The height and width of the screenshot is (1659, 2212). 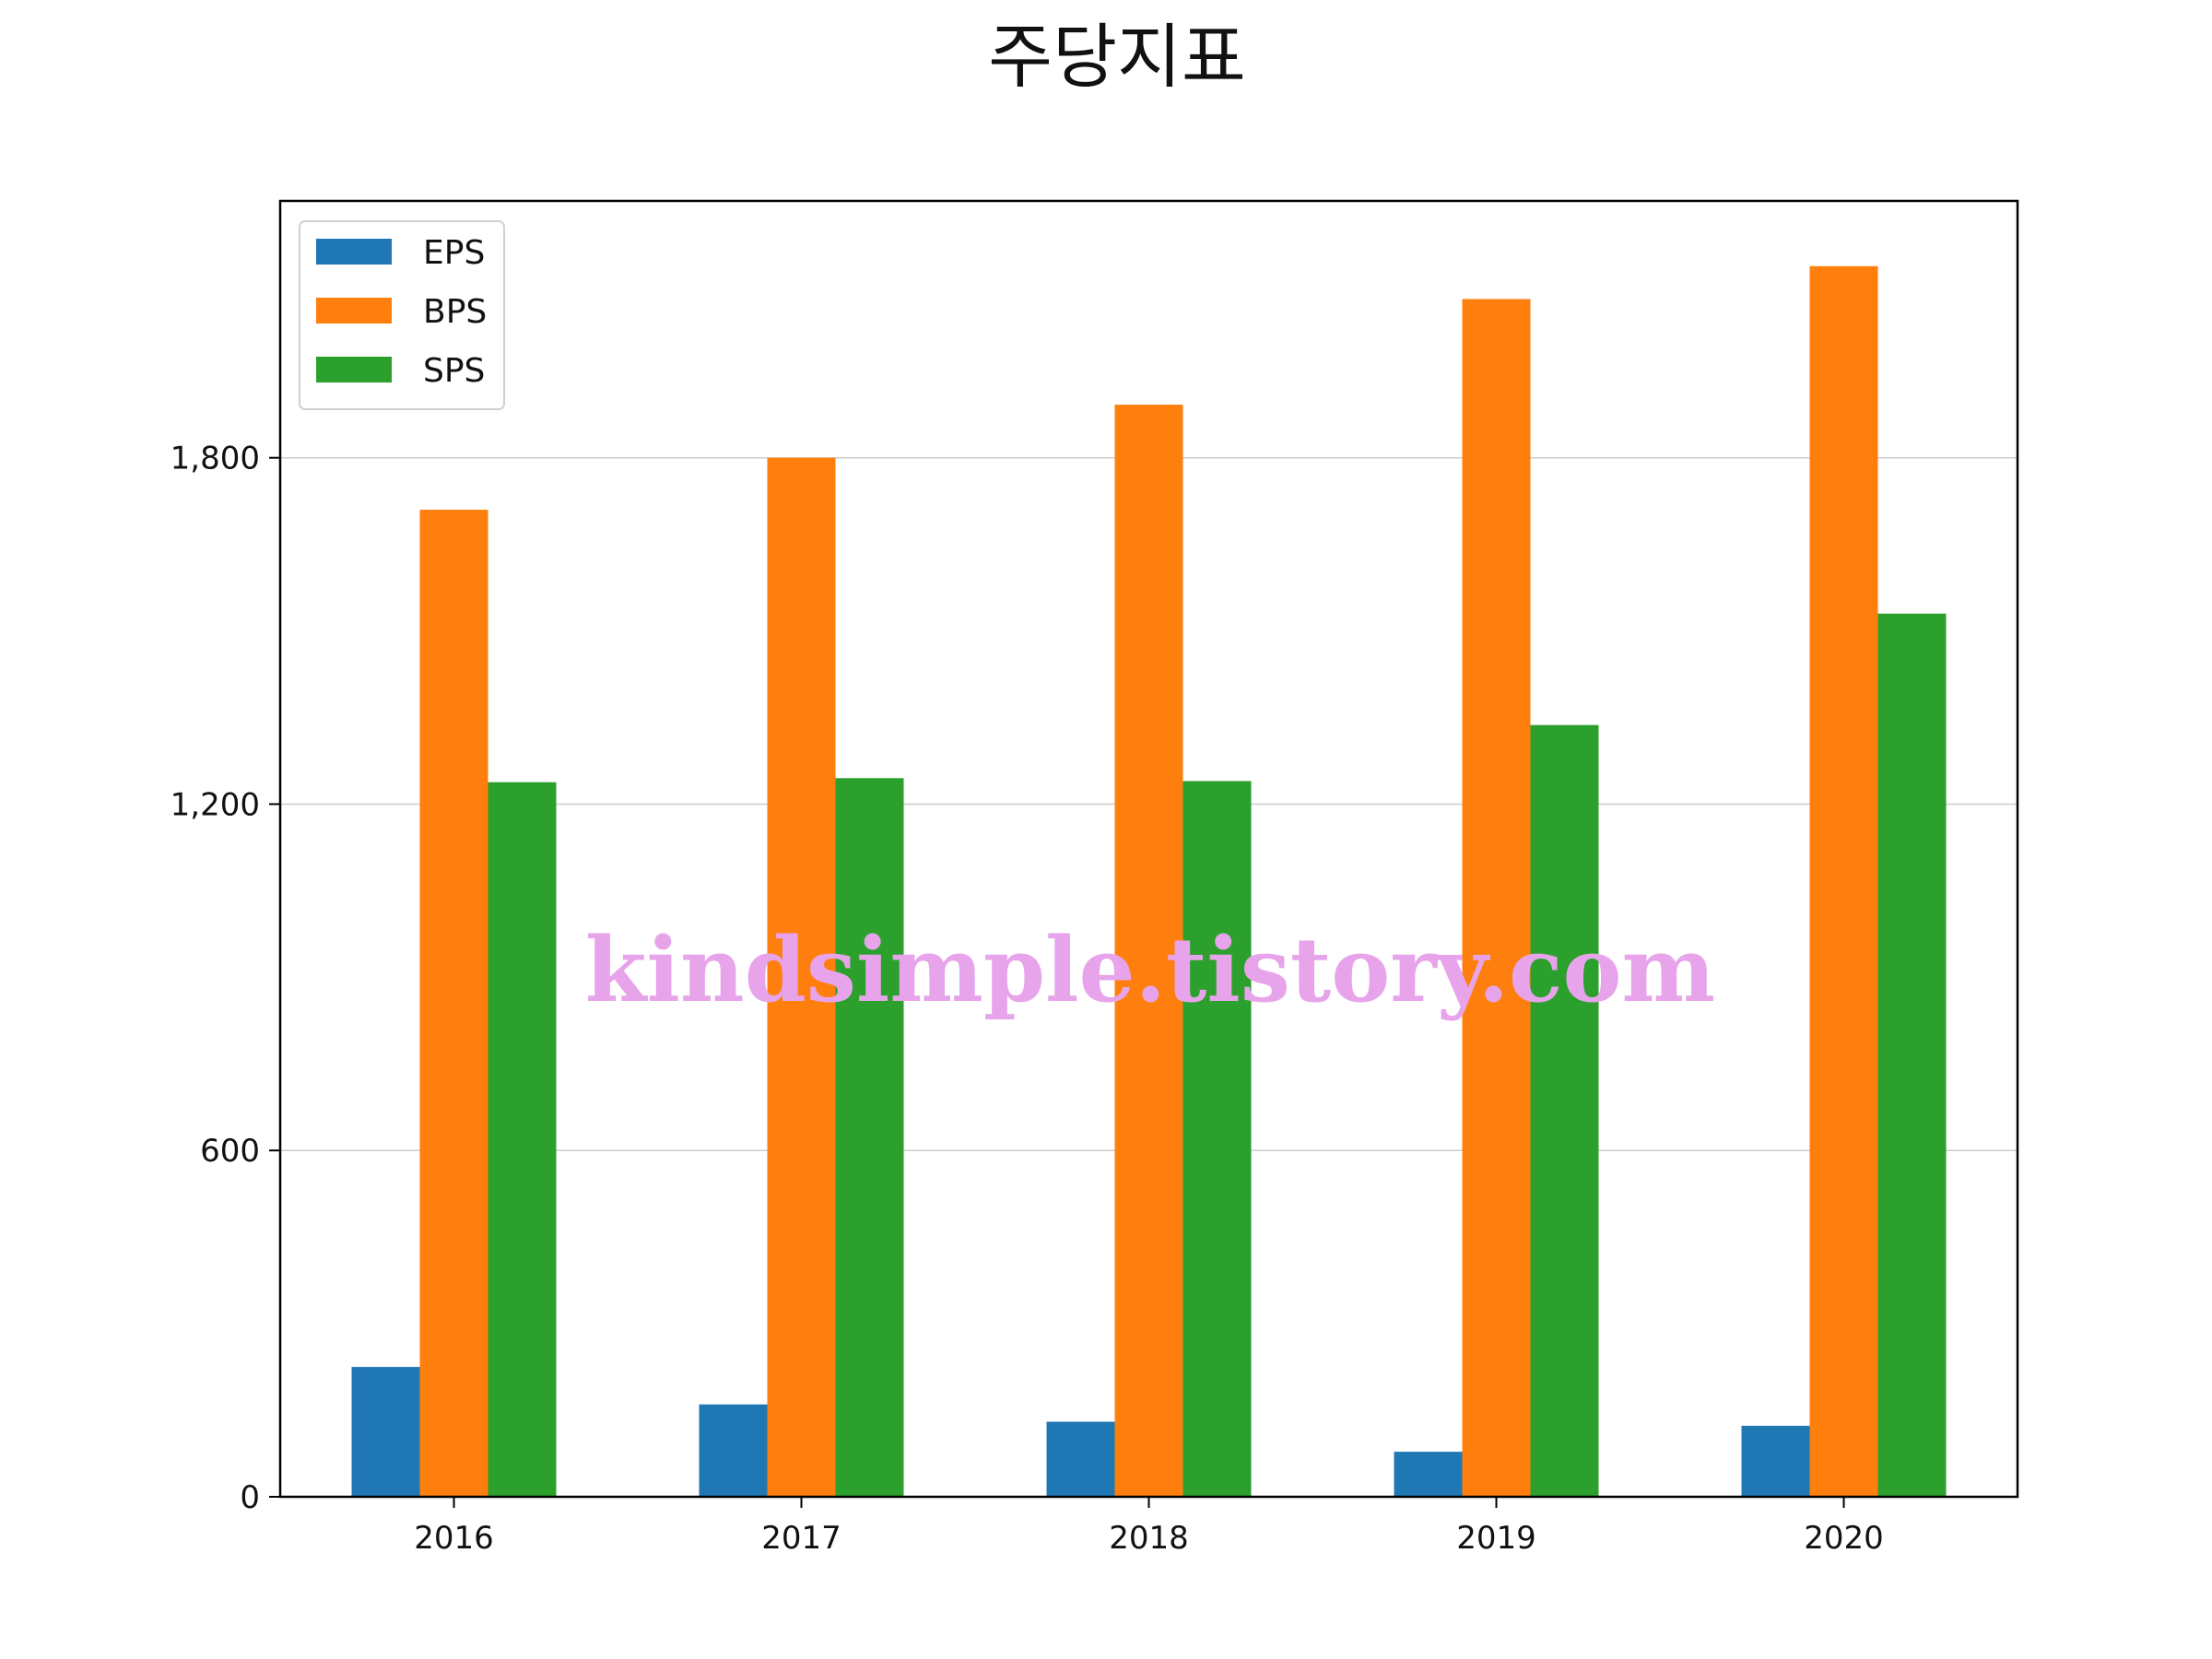 What do you see at coordinates (454, 253) in the screenshot?
I see `legend-label-eps: EPS` at bounding box center [454, 253].